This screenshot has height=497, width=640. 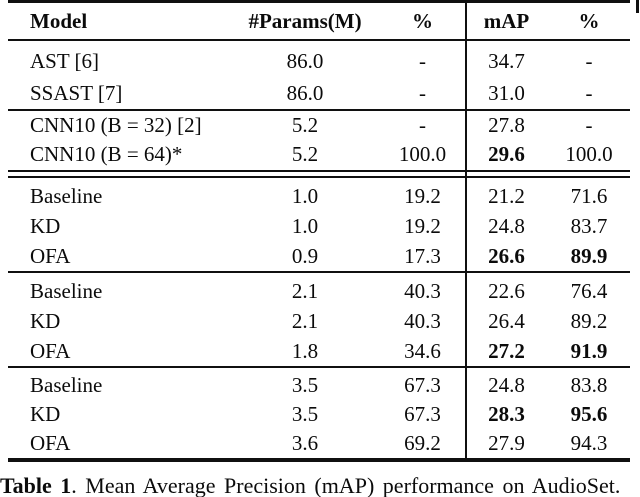 I want to click on table-top-rule, so click(x=319, y=1).